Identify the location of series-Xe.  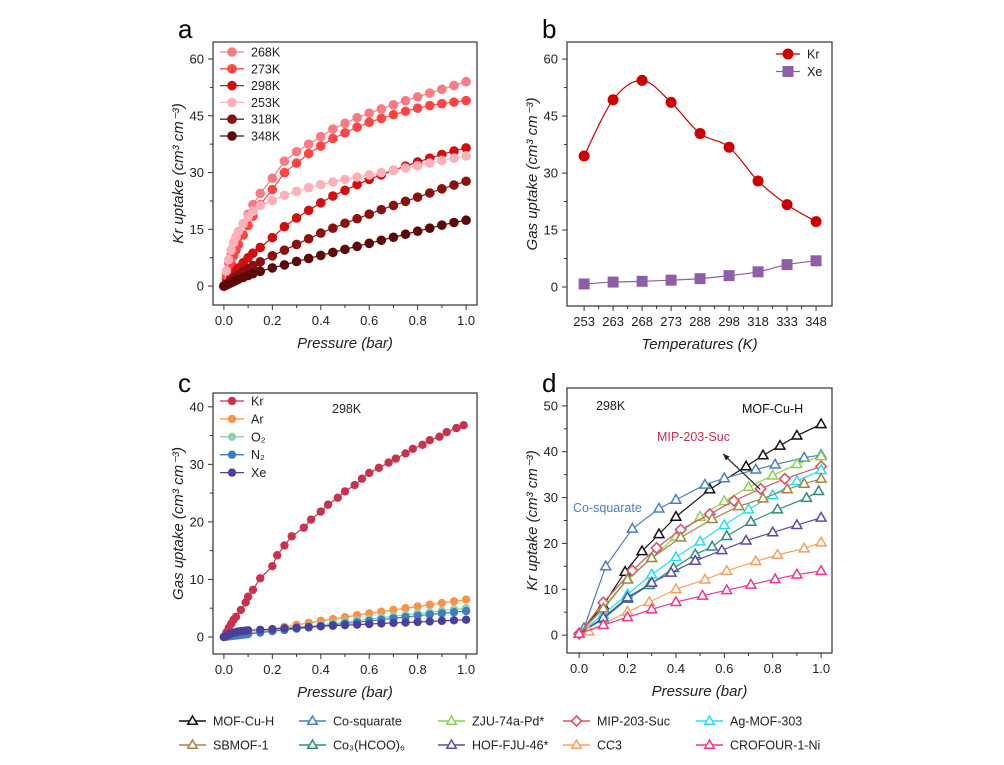
(700, 272).